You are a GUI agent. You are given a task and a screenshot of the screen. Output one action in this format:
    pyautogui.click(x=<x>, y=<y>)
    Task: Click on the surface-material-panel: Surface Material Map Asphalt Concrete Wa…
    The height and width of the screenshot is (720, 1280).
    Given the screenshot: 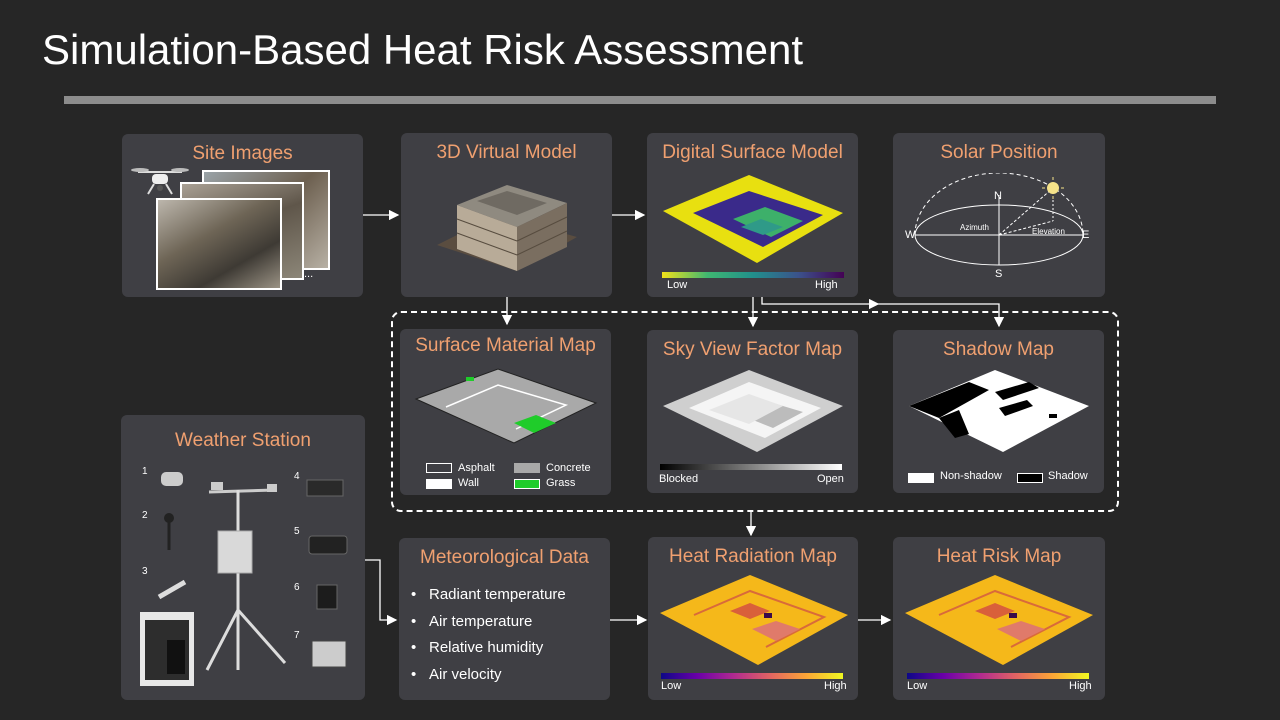 What is the action you would take?
    pyautogui.click(x=505, y=412)
    